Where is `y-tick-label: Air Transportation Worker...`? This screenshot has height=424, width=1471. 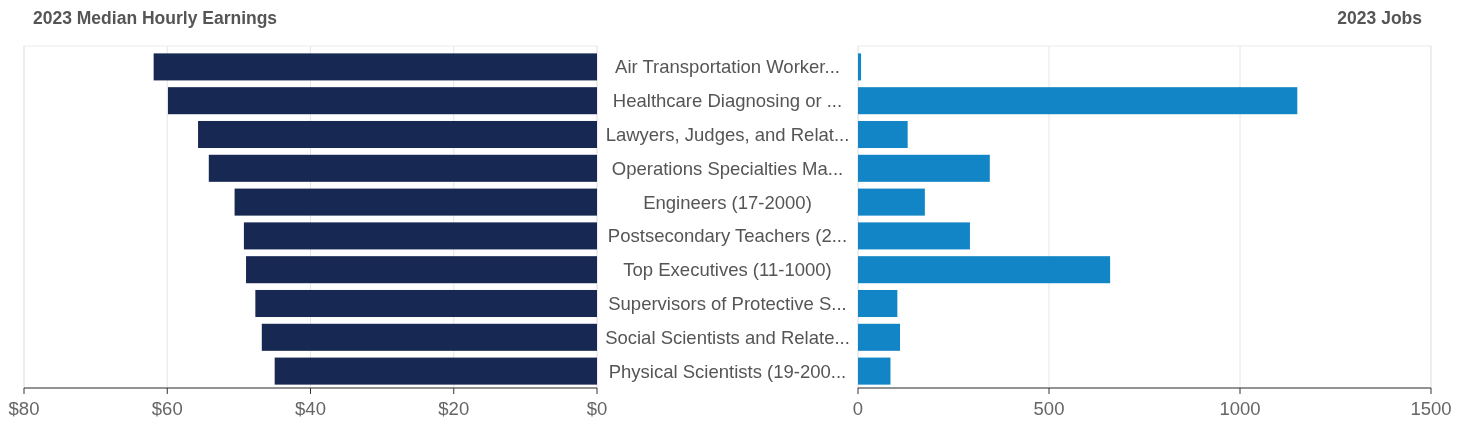
y-tick-label: Air Transportation Worker... is located at coordinates (727, 67).